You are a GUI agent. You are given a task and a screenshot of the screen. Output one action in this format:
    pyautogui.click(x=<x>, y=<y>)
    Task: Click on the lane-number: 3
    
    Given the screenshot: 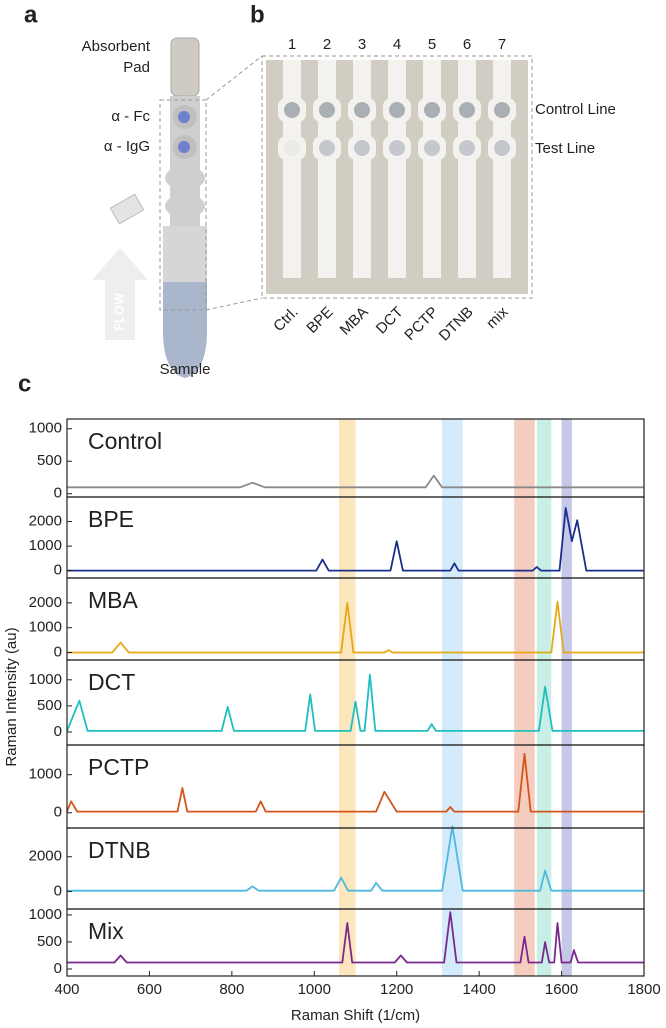 What is the action you would take?
    pyautogui.click(x=362, y=44)
    